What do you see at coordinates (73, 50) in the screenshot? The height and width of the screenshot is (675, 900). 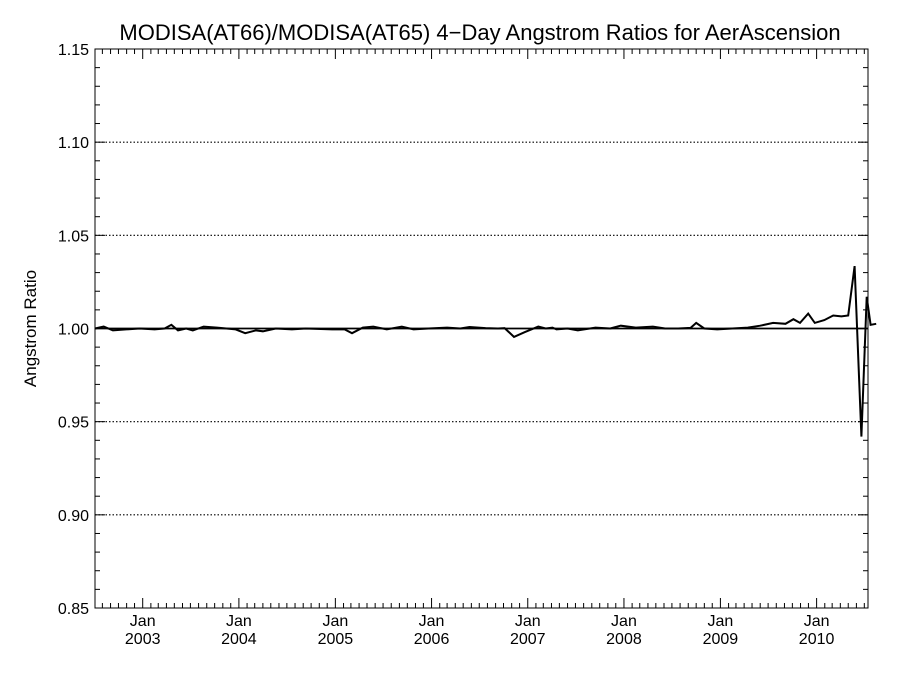 I see `y-tick-label: 1.15` at bounding box center [73, 50].